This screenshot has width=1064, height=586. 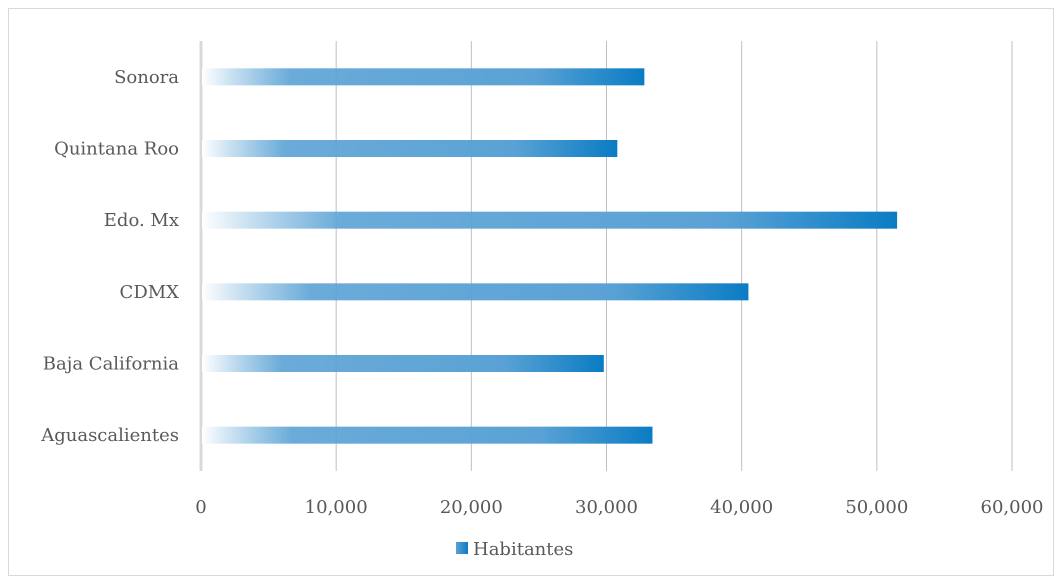 What do you see at coordinates (200, 507) in the screenshot?
I see `x-tick-label: 0` at bounding box center [200, 507].